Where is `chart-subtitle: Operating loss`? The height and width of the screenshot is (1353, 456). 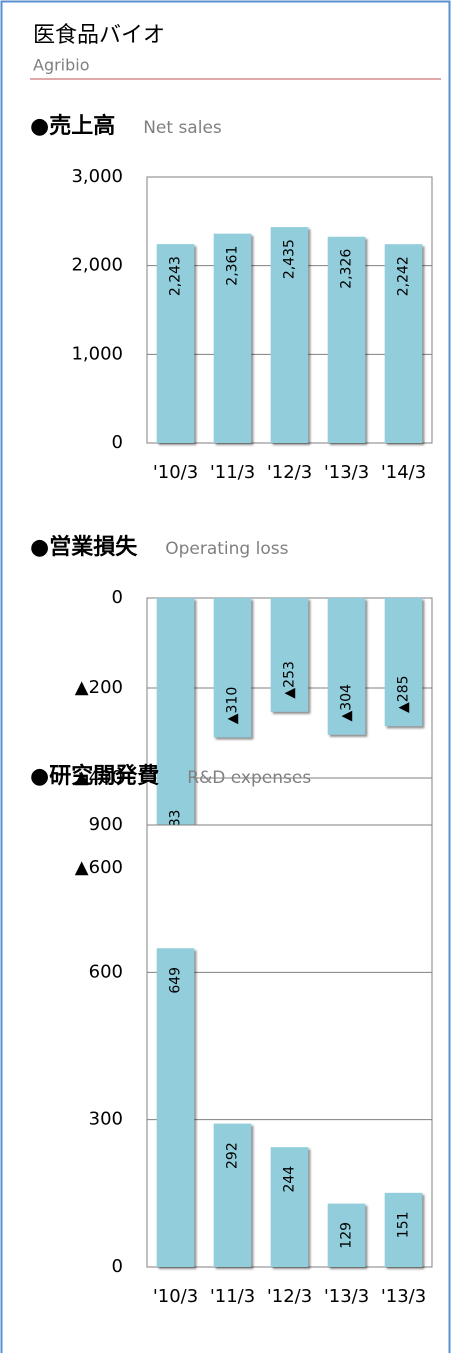 chart-subtitle: Operating loss is located at coordinates (226, 549).